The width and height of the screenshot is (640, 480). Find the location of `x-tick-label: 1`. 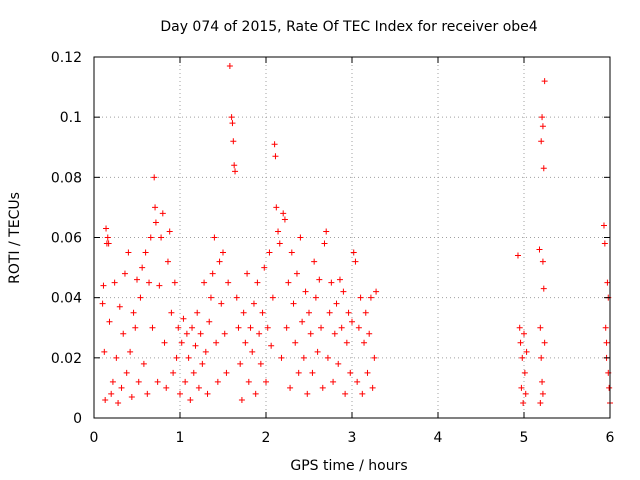

x-tick-label: 1 is located at coordinates (180, 438).